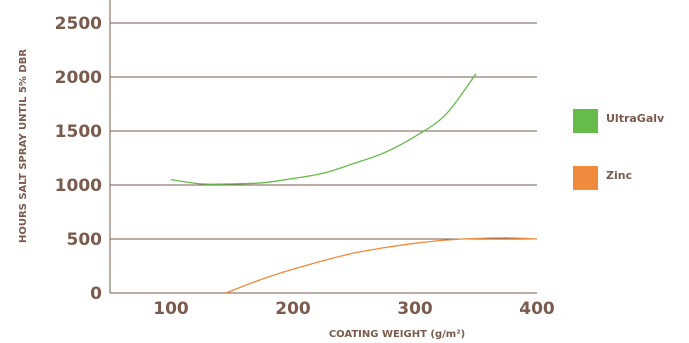 This screenshot has width=689, height=343. What do you see at coordinates (415, 309) in the screenshot?
I see `x-tick-label: 300` at bounding box center [415, 309].